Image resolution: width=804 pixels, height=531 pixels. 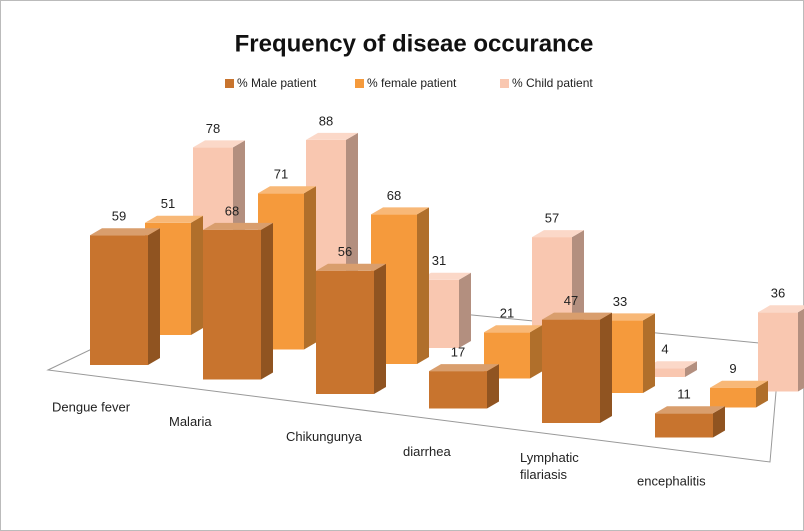 What do you see at coordinates (664, 349) in the screenshot?
I see `data-label: 4` at bounding box center [664, 349].